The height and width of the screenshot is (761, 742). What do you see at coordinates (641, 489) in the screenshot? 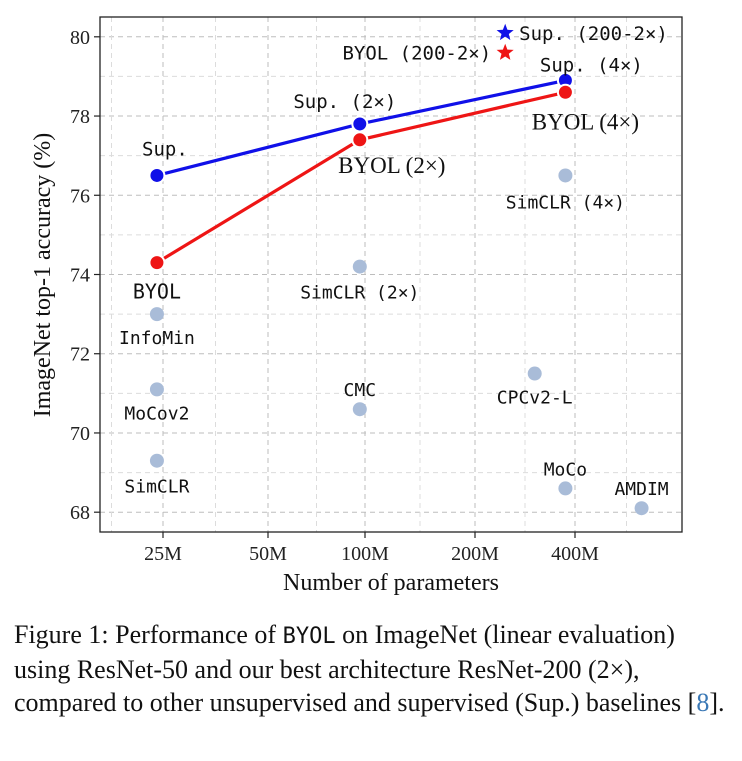
I see `point-label: AMDIM` at bounding box center [641, 489].